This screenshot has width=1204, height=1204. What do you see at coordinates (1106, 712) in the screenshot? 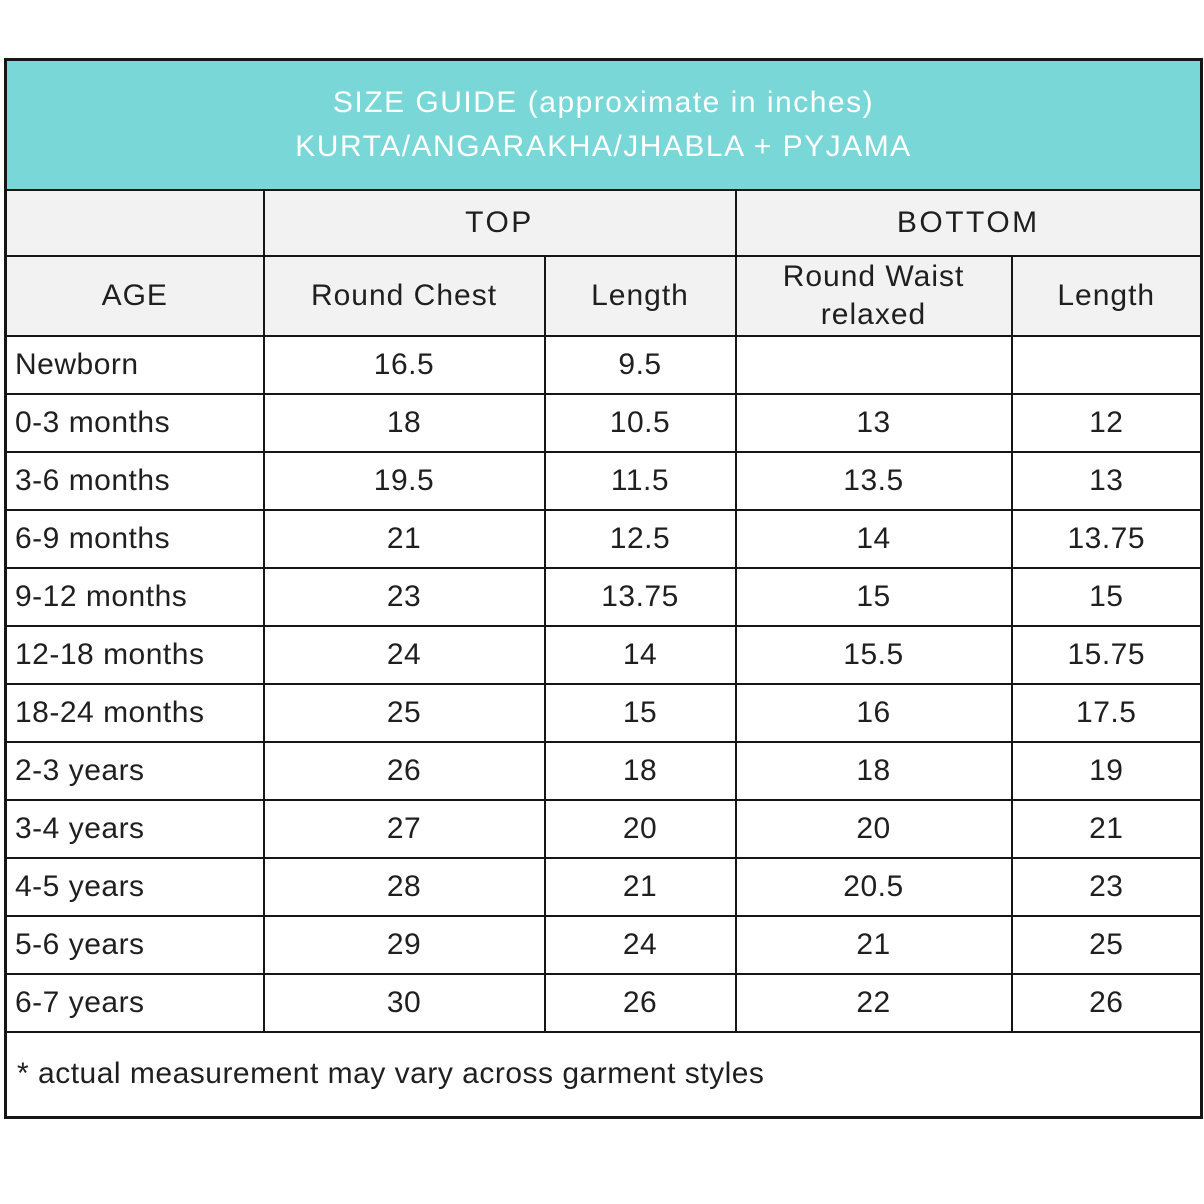
I see `value-cell: 17.5` at bounding box center [1106, 712].